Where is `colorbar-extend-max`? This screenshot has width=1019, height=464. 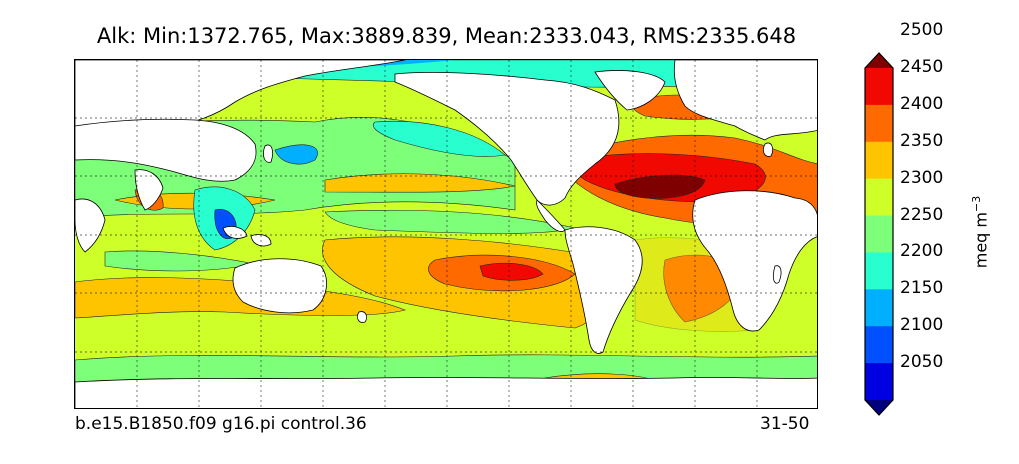
colorbar-extend-max is located at coordinates (879, 60).